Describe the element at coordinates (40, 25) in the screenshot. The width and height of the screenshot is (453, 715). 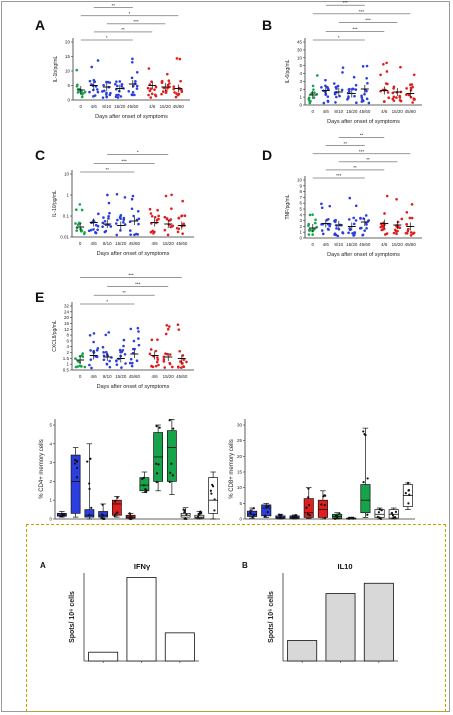
I see `panel-a-letter: A` at that location.